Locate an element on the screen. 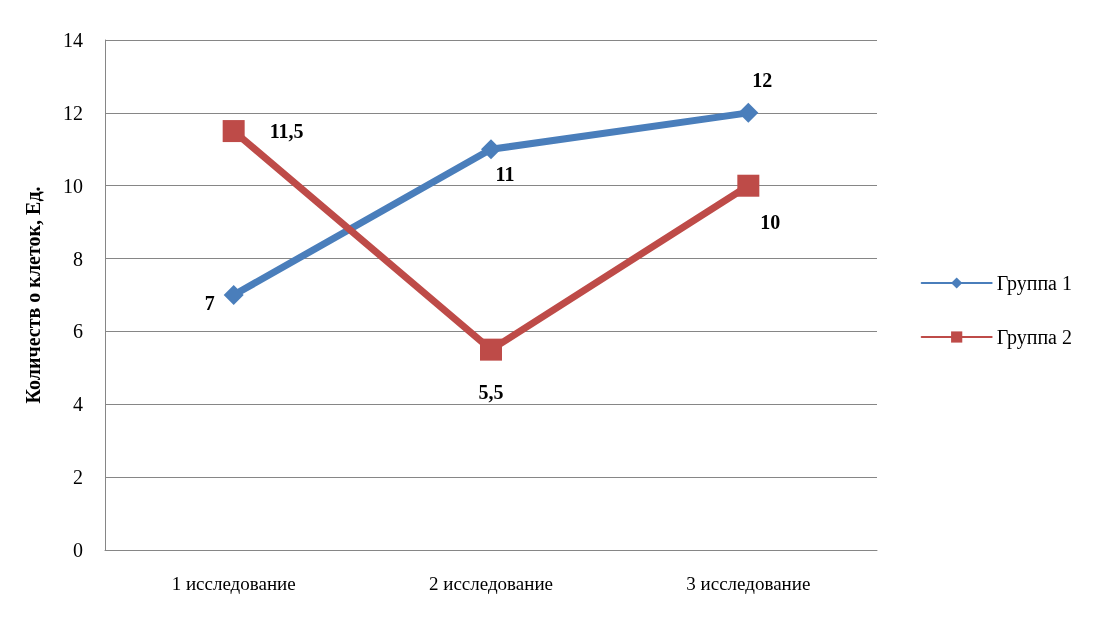 This screenshot has width=1093, height=620. data-label: 7 is located at coordinates (209, 303).